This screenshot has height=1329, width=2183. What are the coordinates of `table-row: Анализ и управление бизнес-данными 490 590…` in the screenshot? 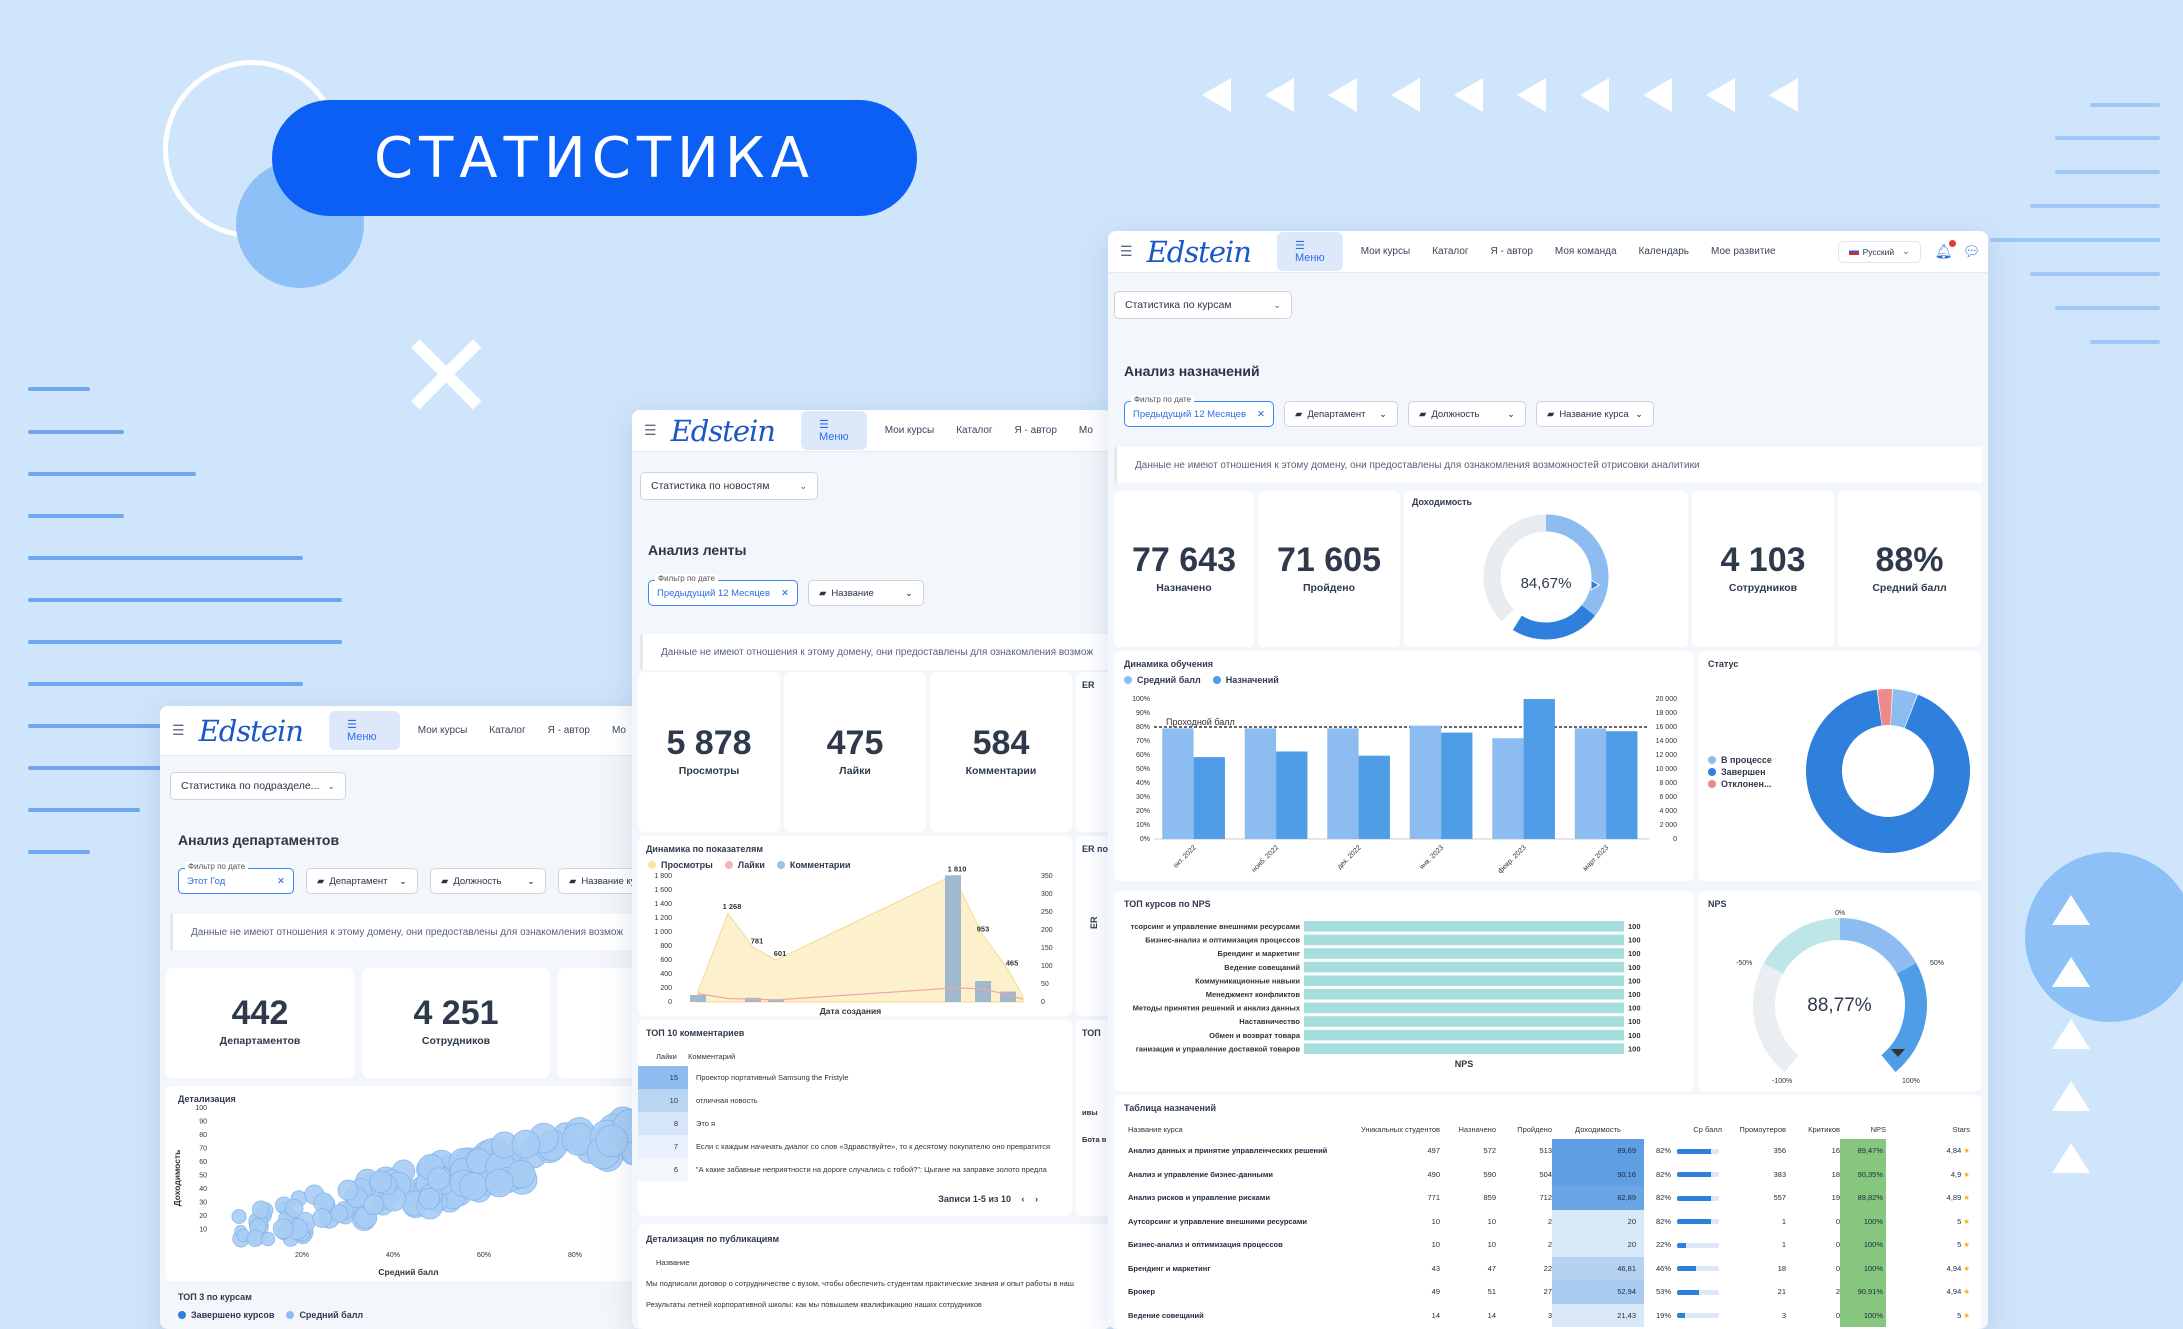 It's located at (1549, 1174).